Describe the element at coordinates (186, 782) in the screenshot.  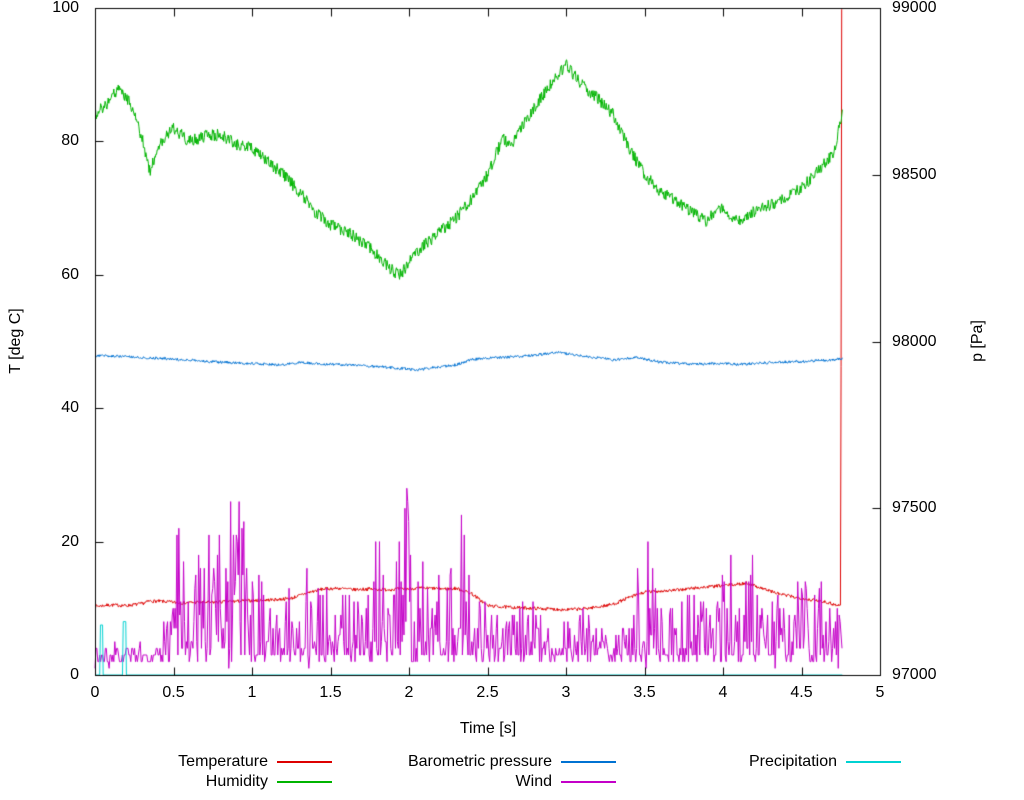
I see `legend-item-humidity: Humidity` at that location.